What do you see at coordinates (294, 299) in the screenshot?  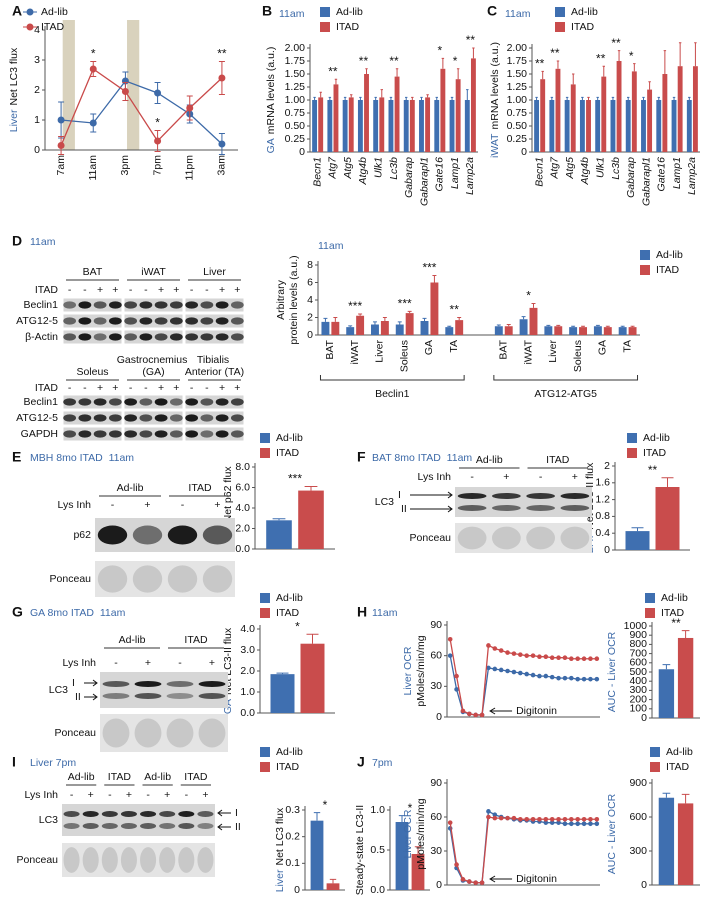 I see `y-axis-label: protein levels (a.u.)` at bounding box center [294, 299].